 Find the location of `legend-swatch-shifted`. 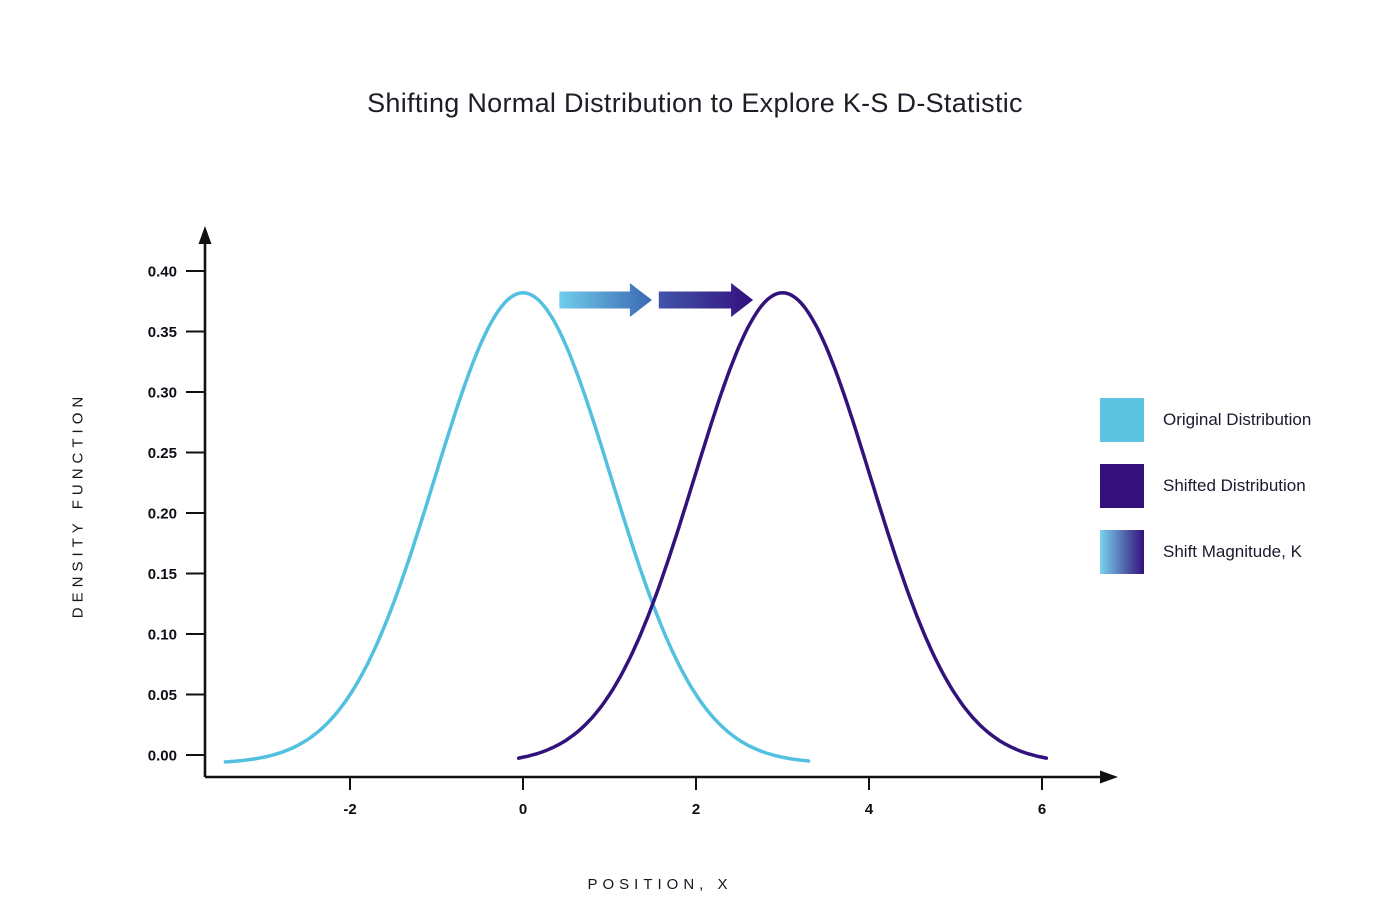

legend-swatch-shifted is located at coordinates (1122, 486).